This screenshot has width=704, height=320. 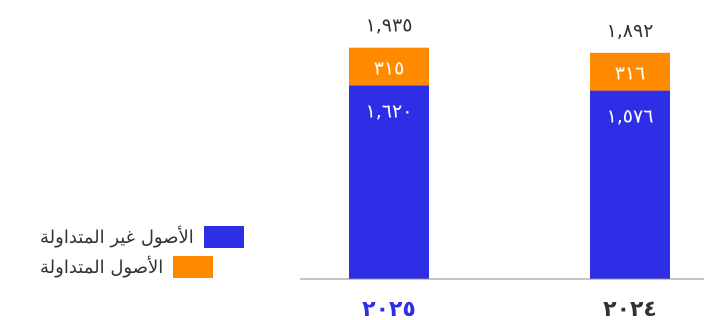 I want to click on legend-item-non-current-assets: الأصول غير المتداولة, so click(x=142, y=237).